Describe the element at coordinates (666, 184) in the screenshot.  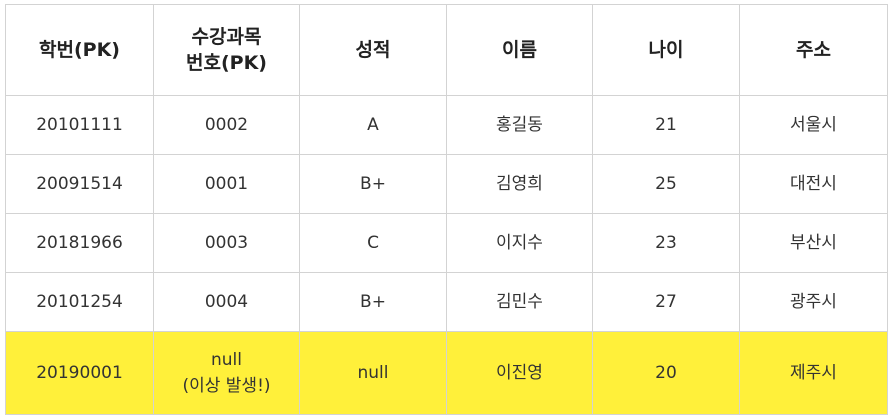
I see `cell-age: 25` at that location.